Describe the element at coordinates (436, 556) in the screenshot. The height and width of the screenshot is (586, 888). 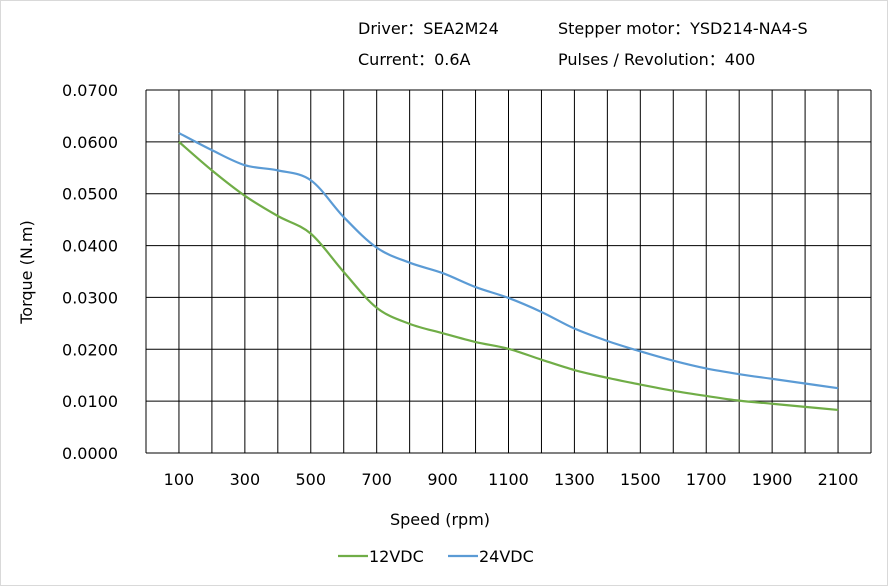
I see `legend: 12VDC 24VDC` at that location.